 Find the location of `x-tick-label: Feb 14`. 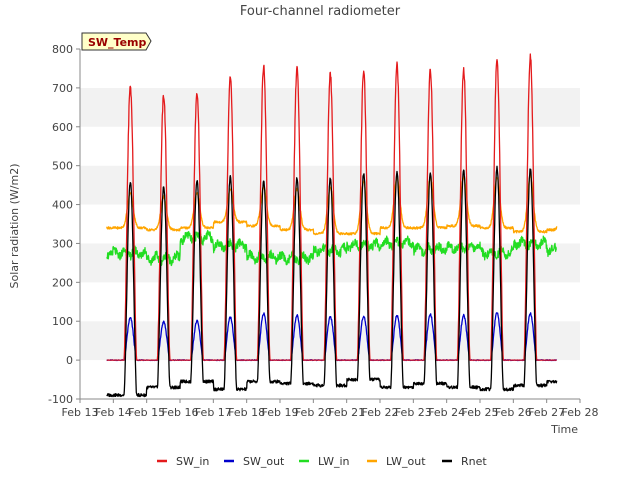

x-tick-label: Feb 14 is located at coordinates (113, 412).